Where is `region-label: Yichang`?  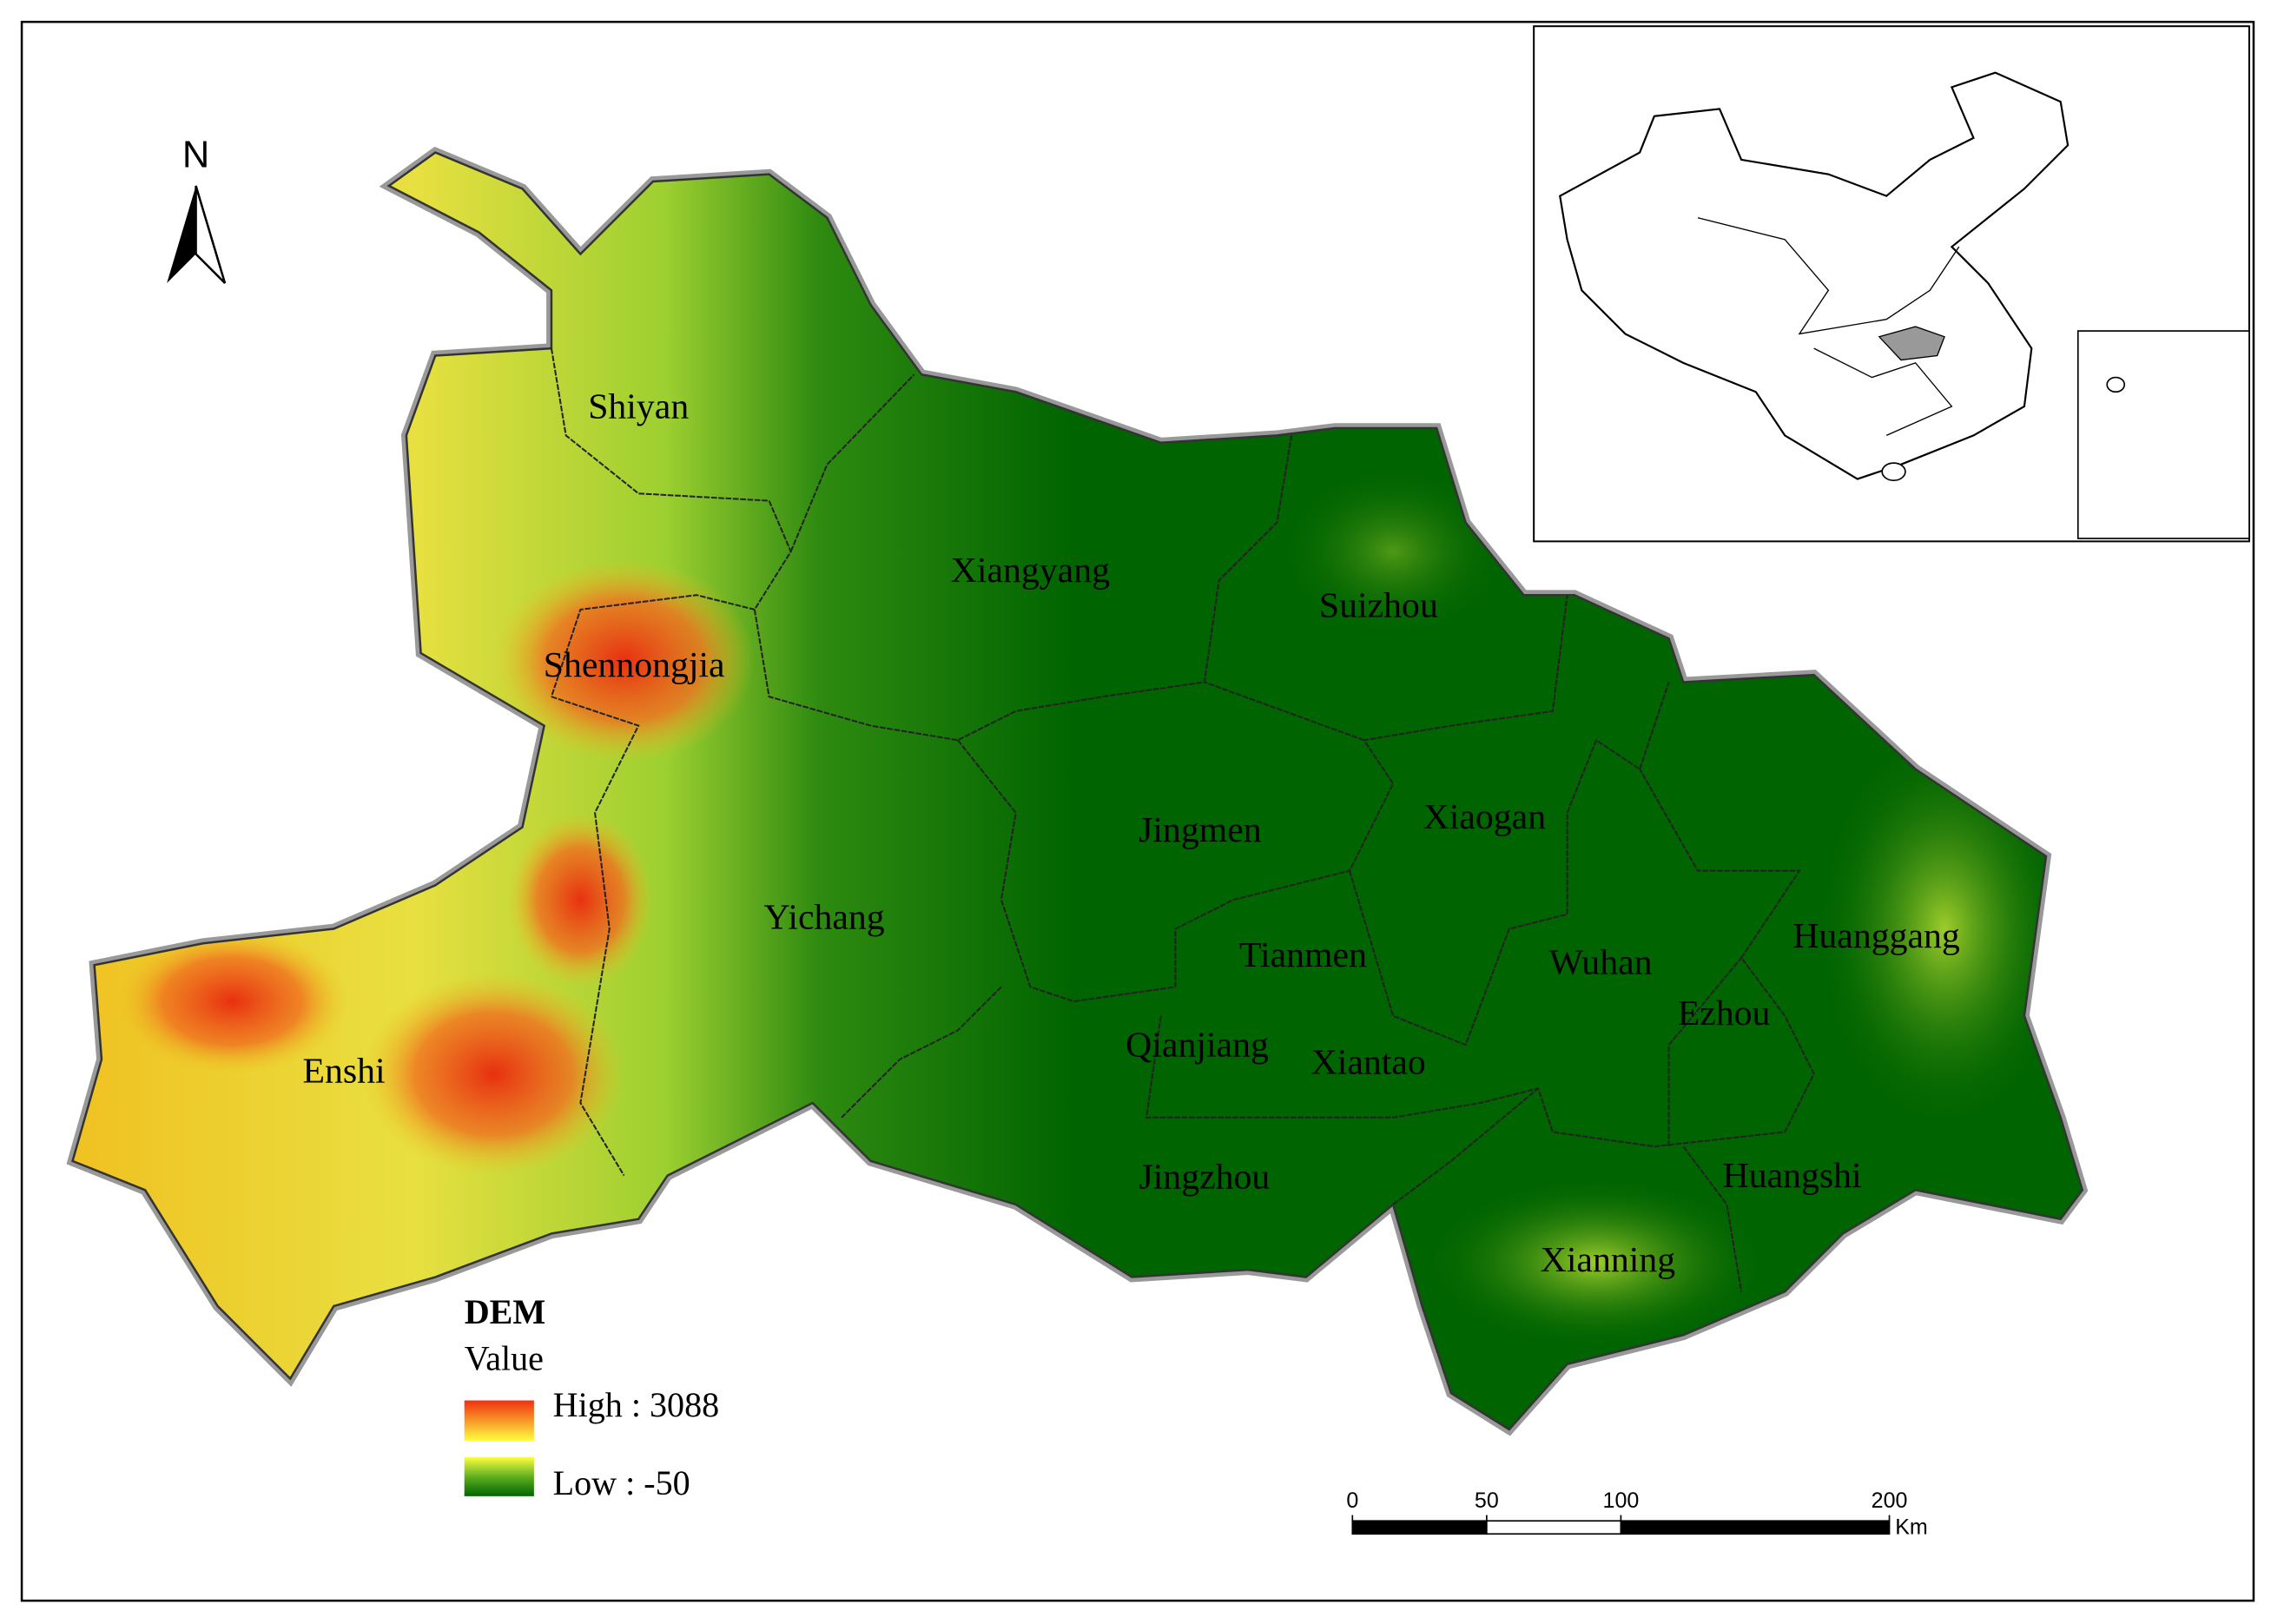
region-label: Yichang is located at coordinates (823, 918).